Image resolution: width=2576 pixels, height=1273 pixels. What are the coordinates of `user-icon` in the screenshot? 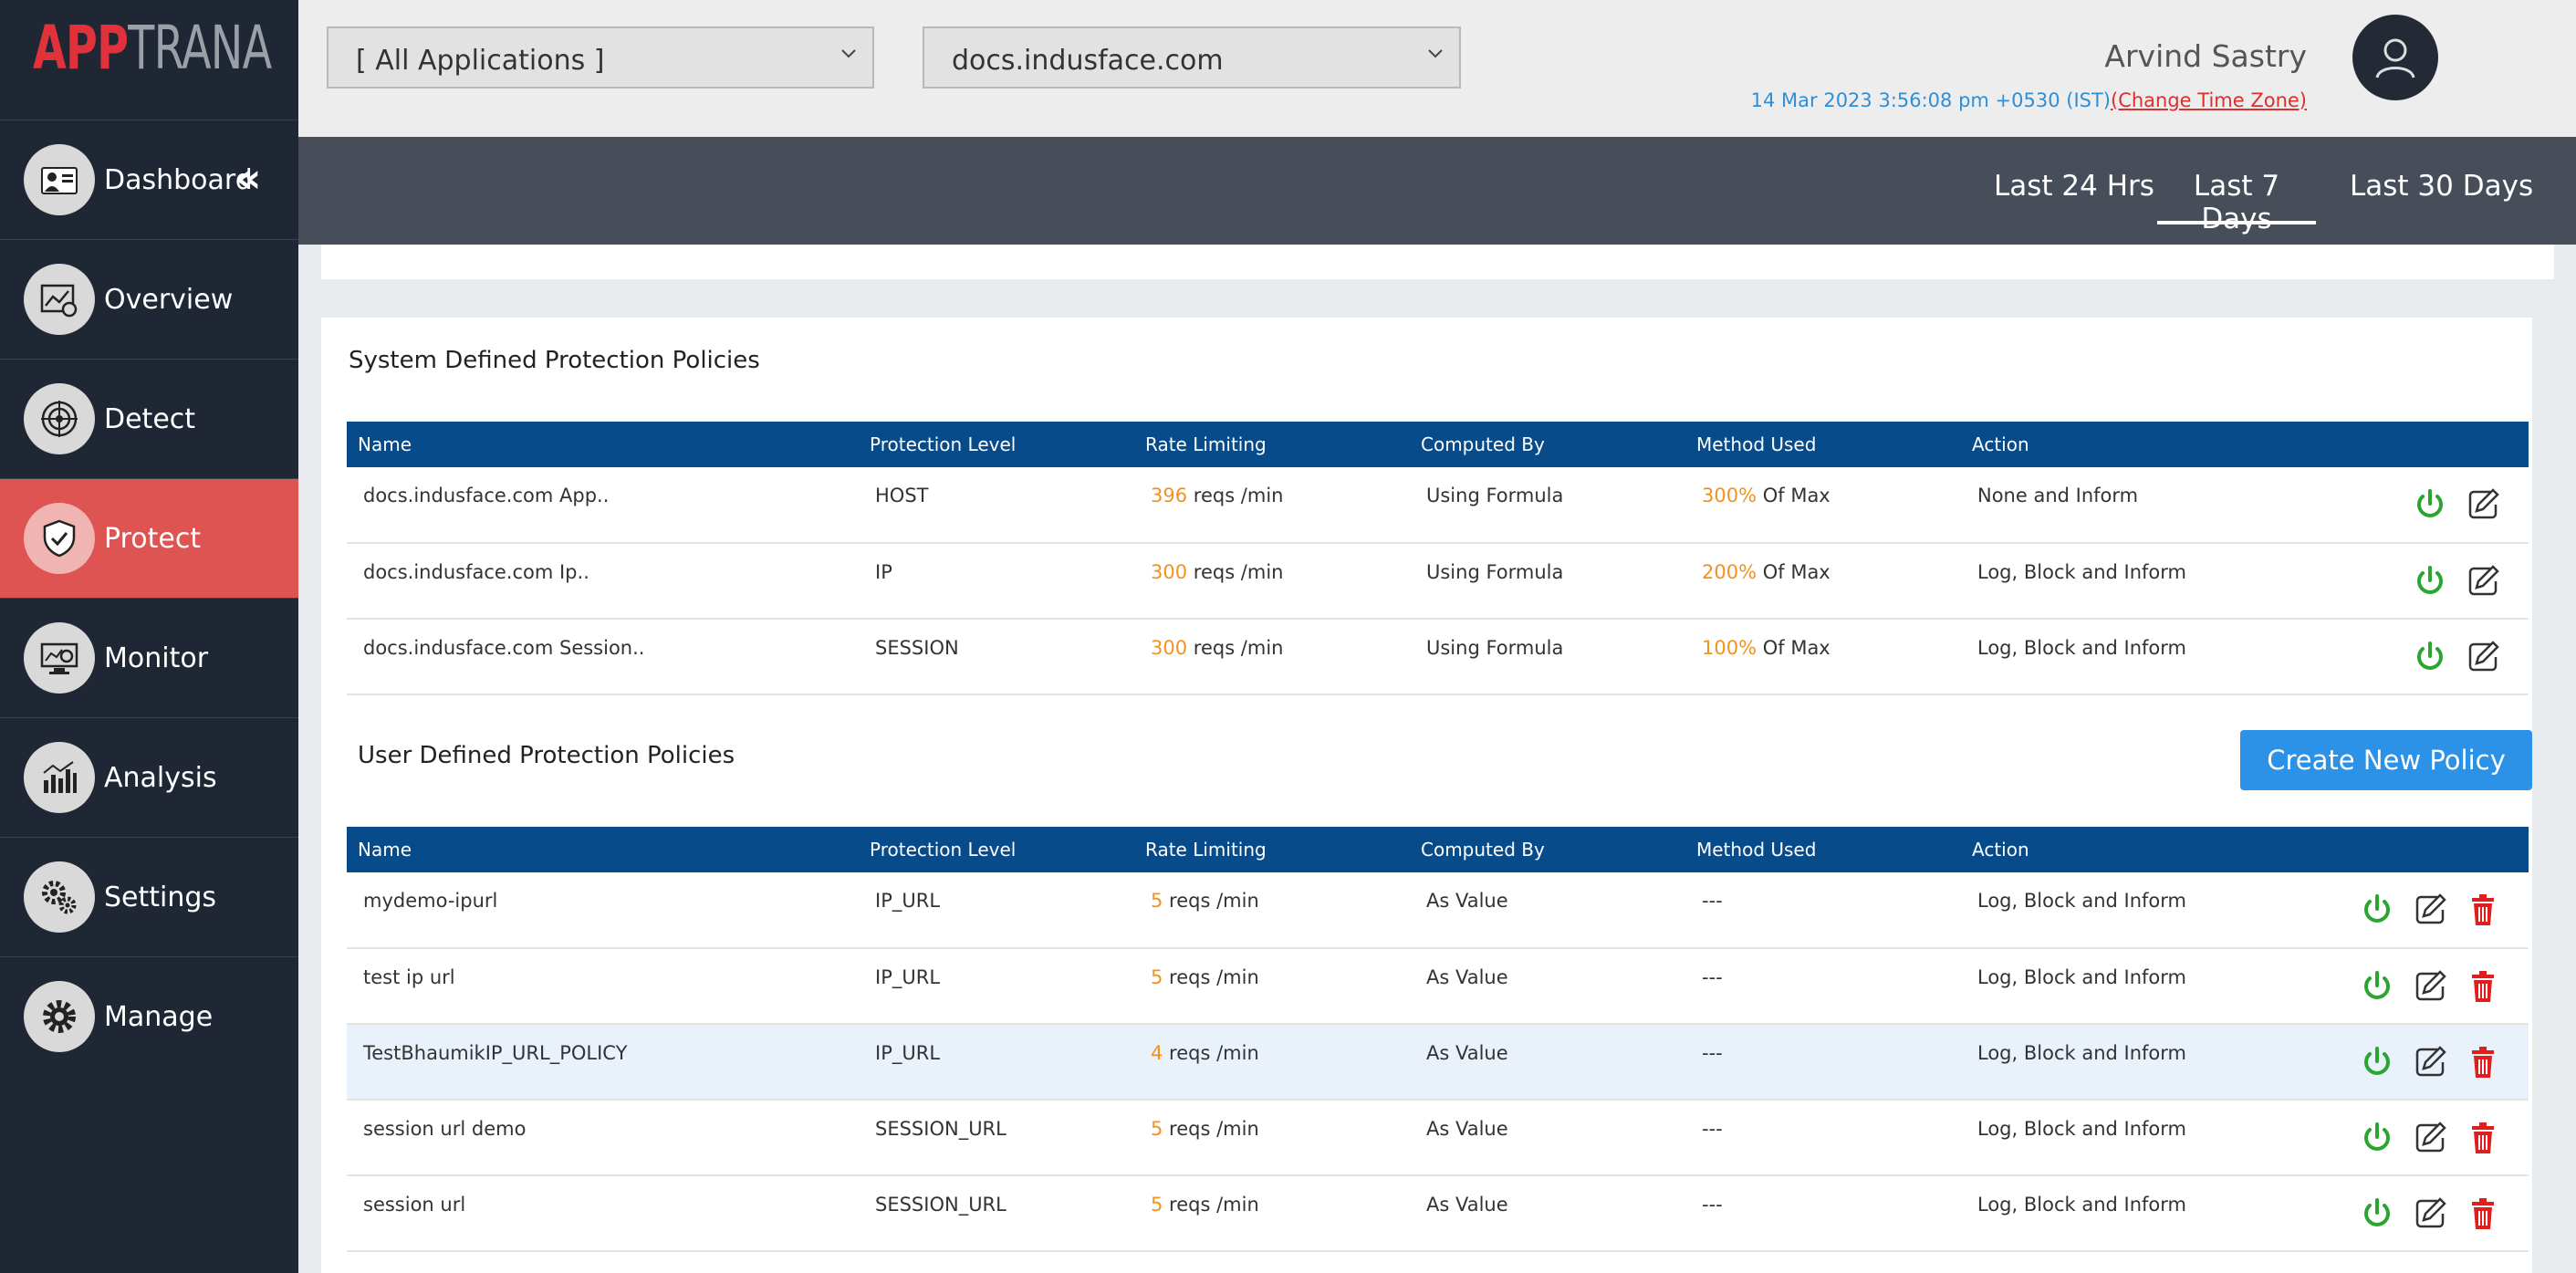 It's located at (2395, 58).